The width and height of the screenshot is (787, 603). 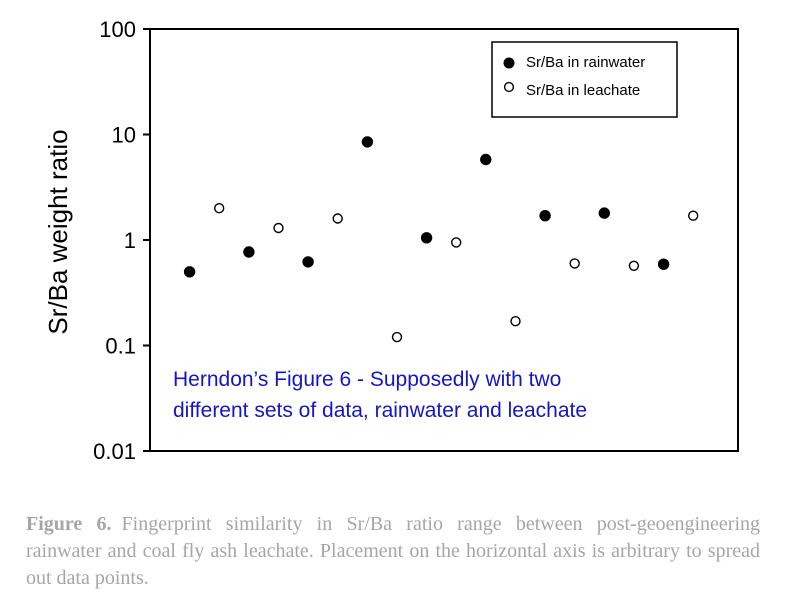 What do you see at coordinates (124, 135) in the screenshot?
I see `y-tick-label: 10` at bounding box center [124, 135].